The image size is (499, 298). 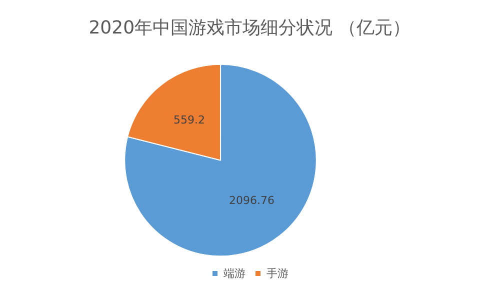 I want to click on legend-label: 端游, so click(x=235, y=273).